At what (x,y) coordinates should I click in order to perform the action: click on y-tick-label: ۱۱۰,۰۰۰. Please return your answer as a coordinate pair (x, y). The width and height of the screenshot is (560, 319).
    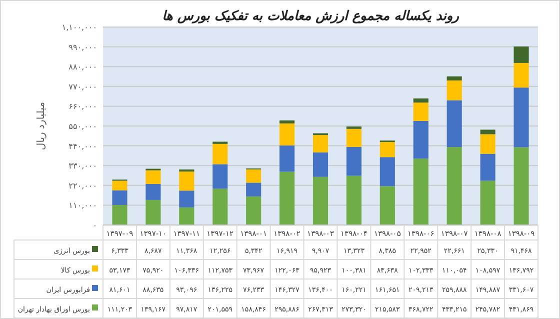
    Looking at the image, I should click on (82, 205).